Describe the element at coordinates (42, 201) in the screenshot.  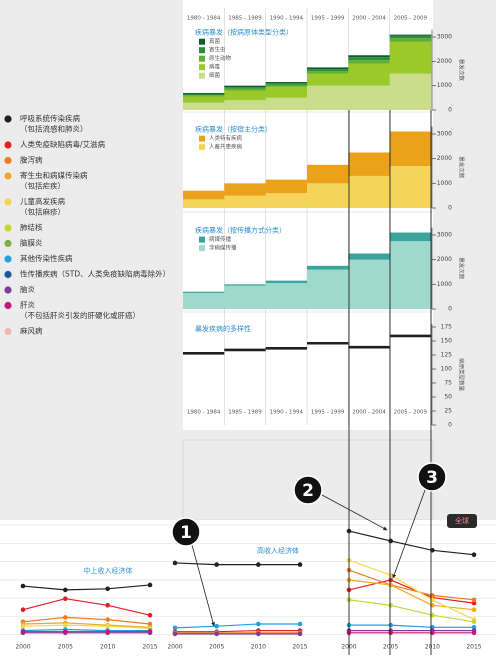
I see `legend-label: 儿童高发疾病` at that location.